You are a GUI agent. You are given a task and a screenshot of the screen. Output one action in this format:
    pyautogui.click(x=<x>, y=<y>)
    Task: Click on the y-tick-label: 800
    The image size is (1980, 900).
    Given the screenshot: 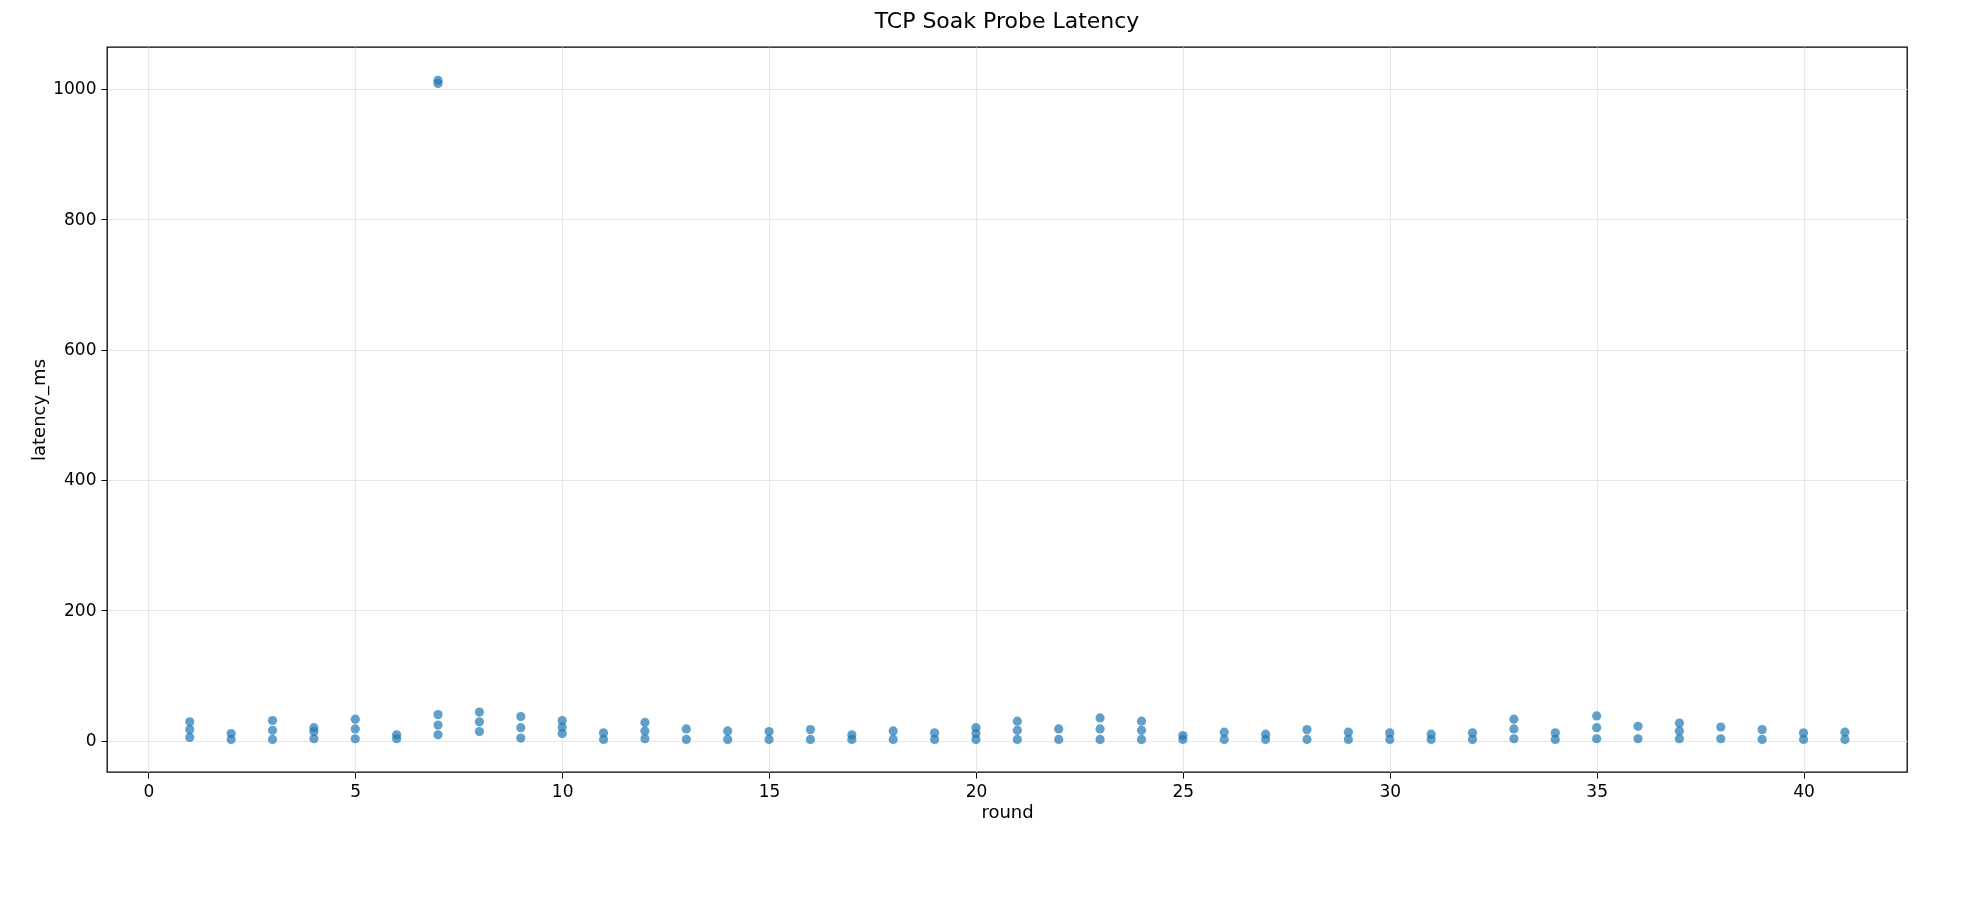 What is the action you would take?
    pyautogui.click(x=80, y=218)
    